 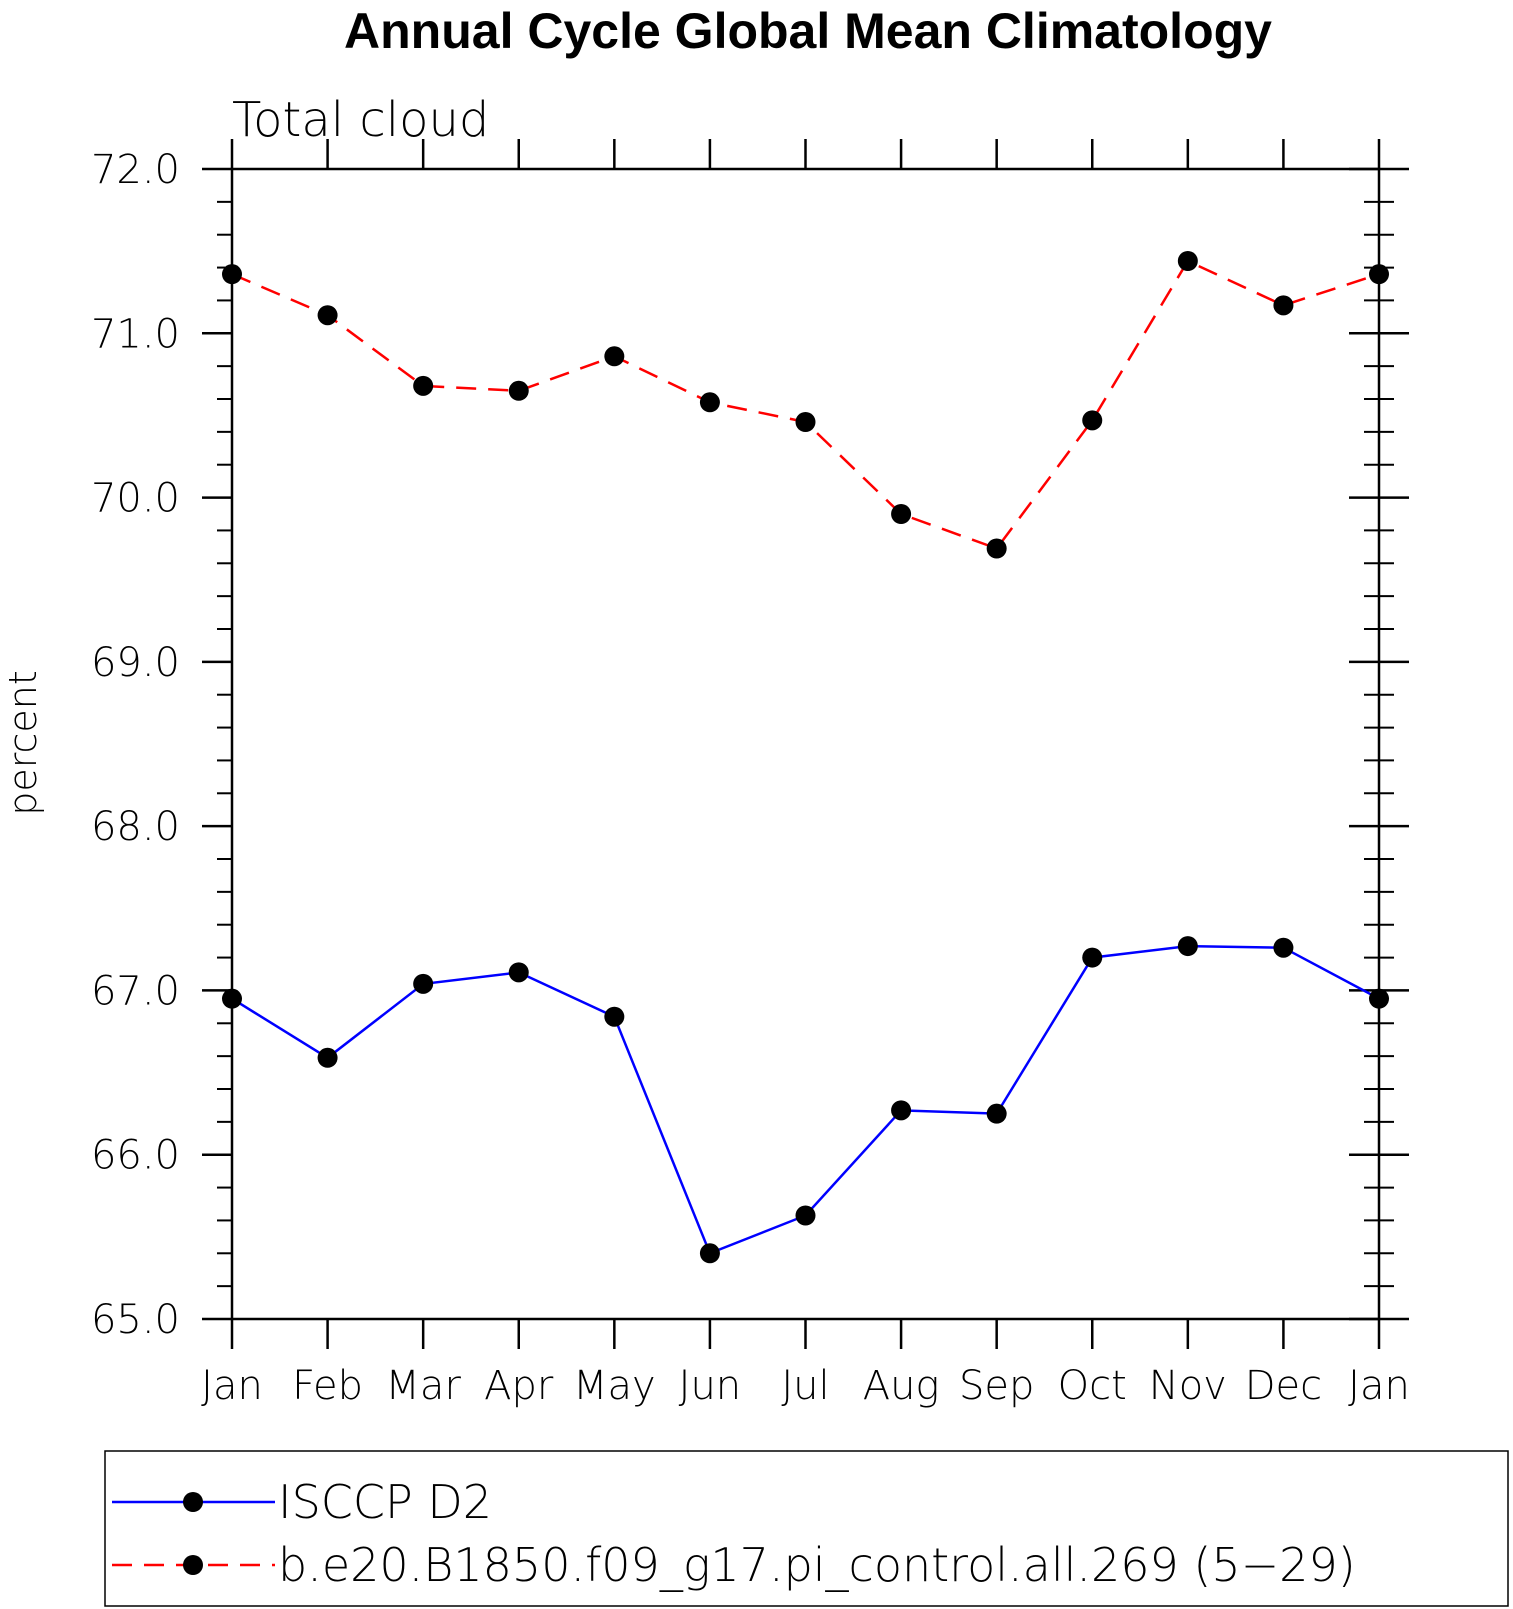 What do you see at coordinates (135, 1320) in the screenshot?
I see `y-tick-label: 65.0` at bounding box center [135, 1320].